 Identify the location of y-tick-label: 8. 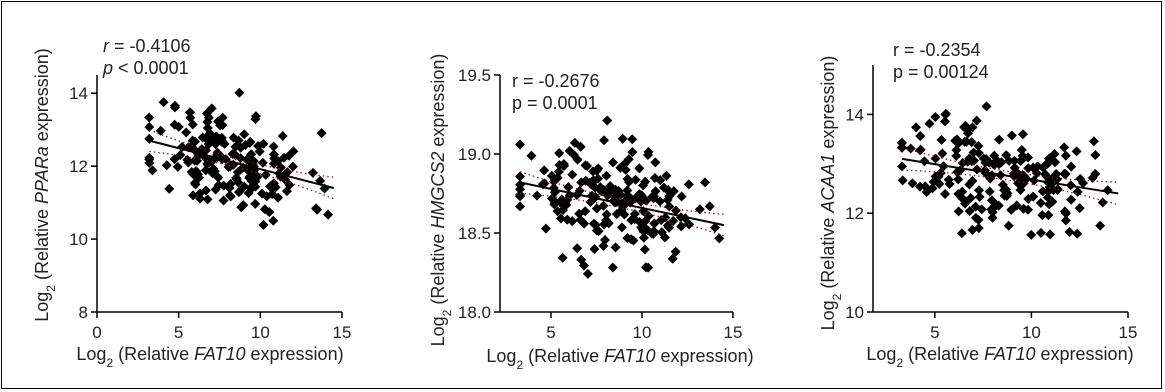
(83, 312).